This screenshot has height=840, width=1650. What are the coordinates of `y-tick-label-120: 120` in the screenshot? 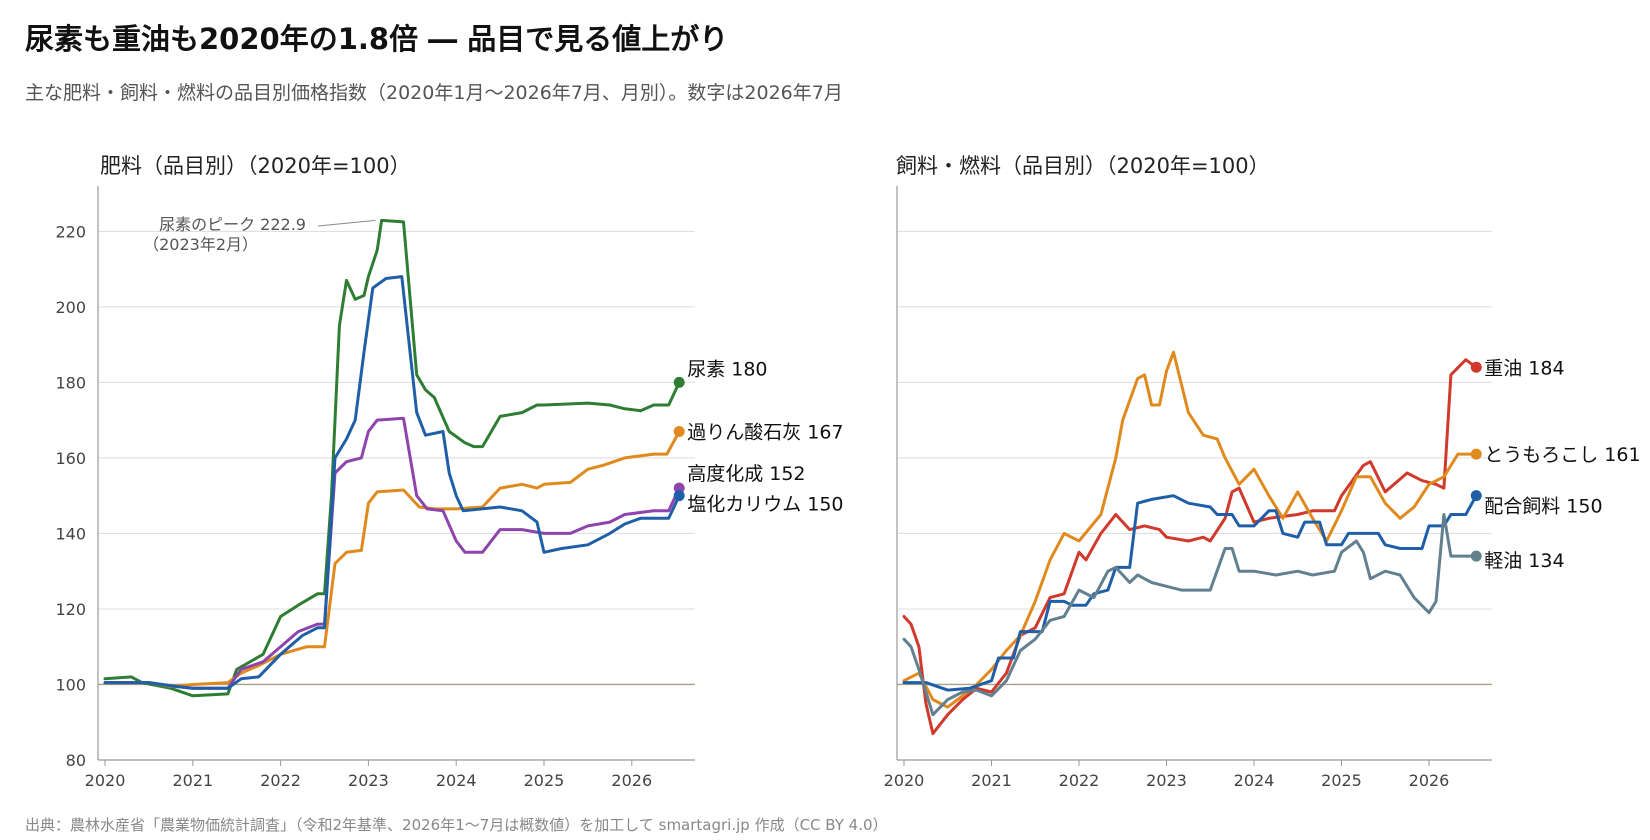 It's located at (70, 609).